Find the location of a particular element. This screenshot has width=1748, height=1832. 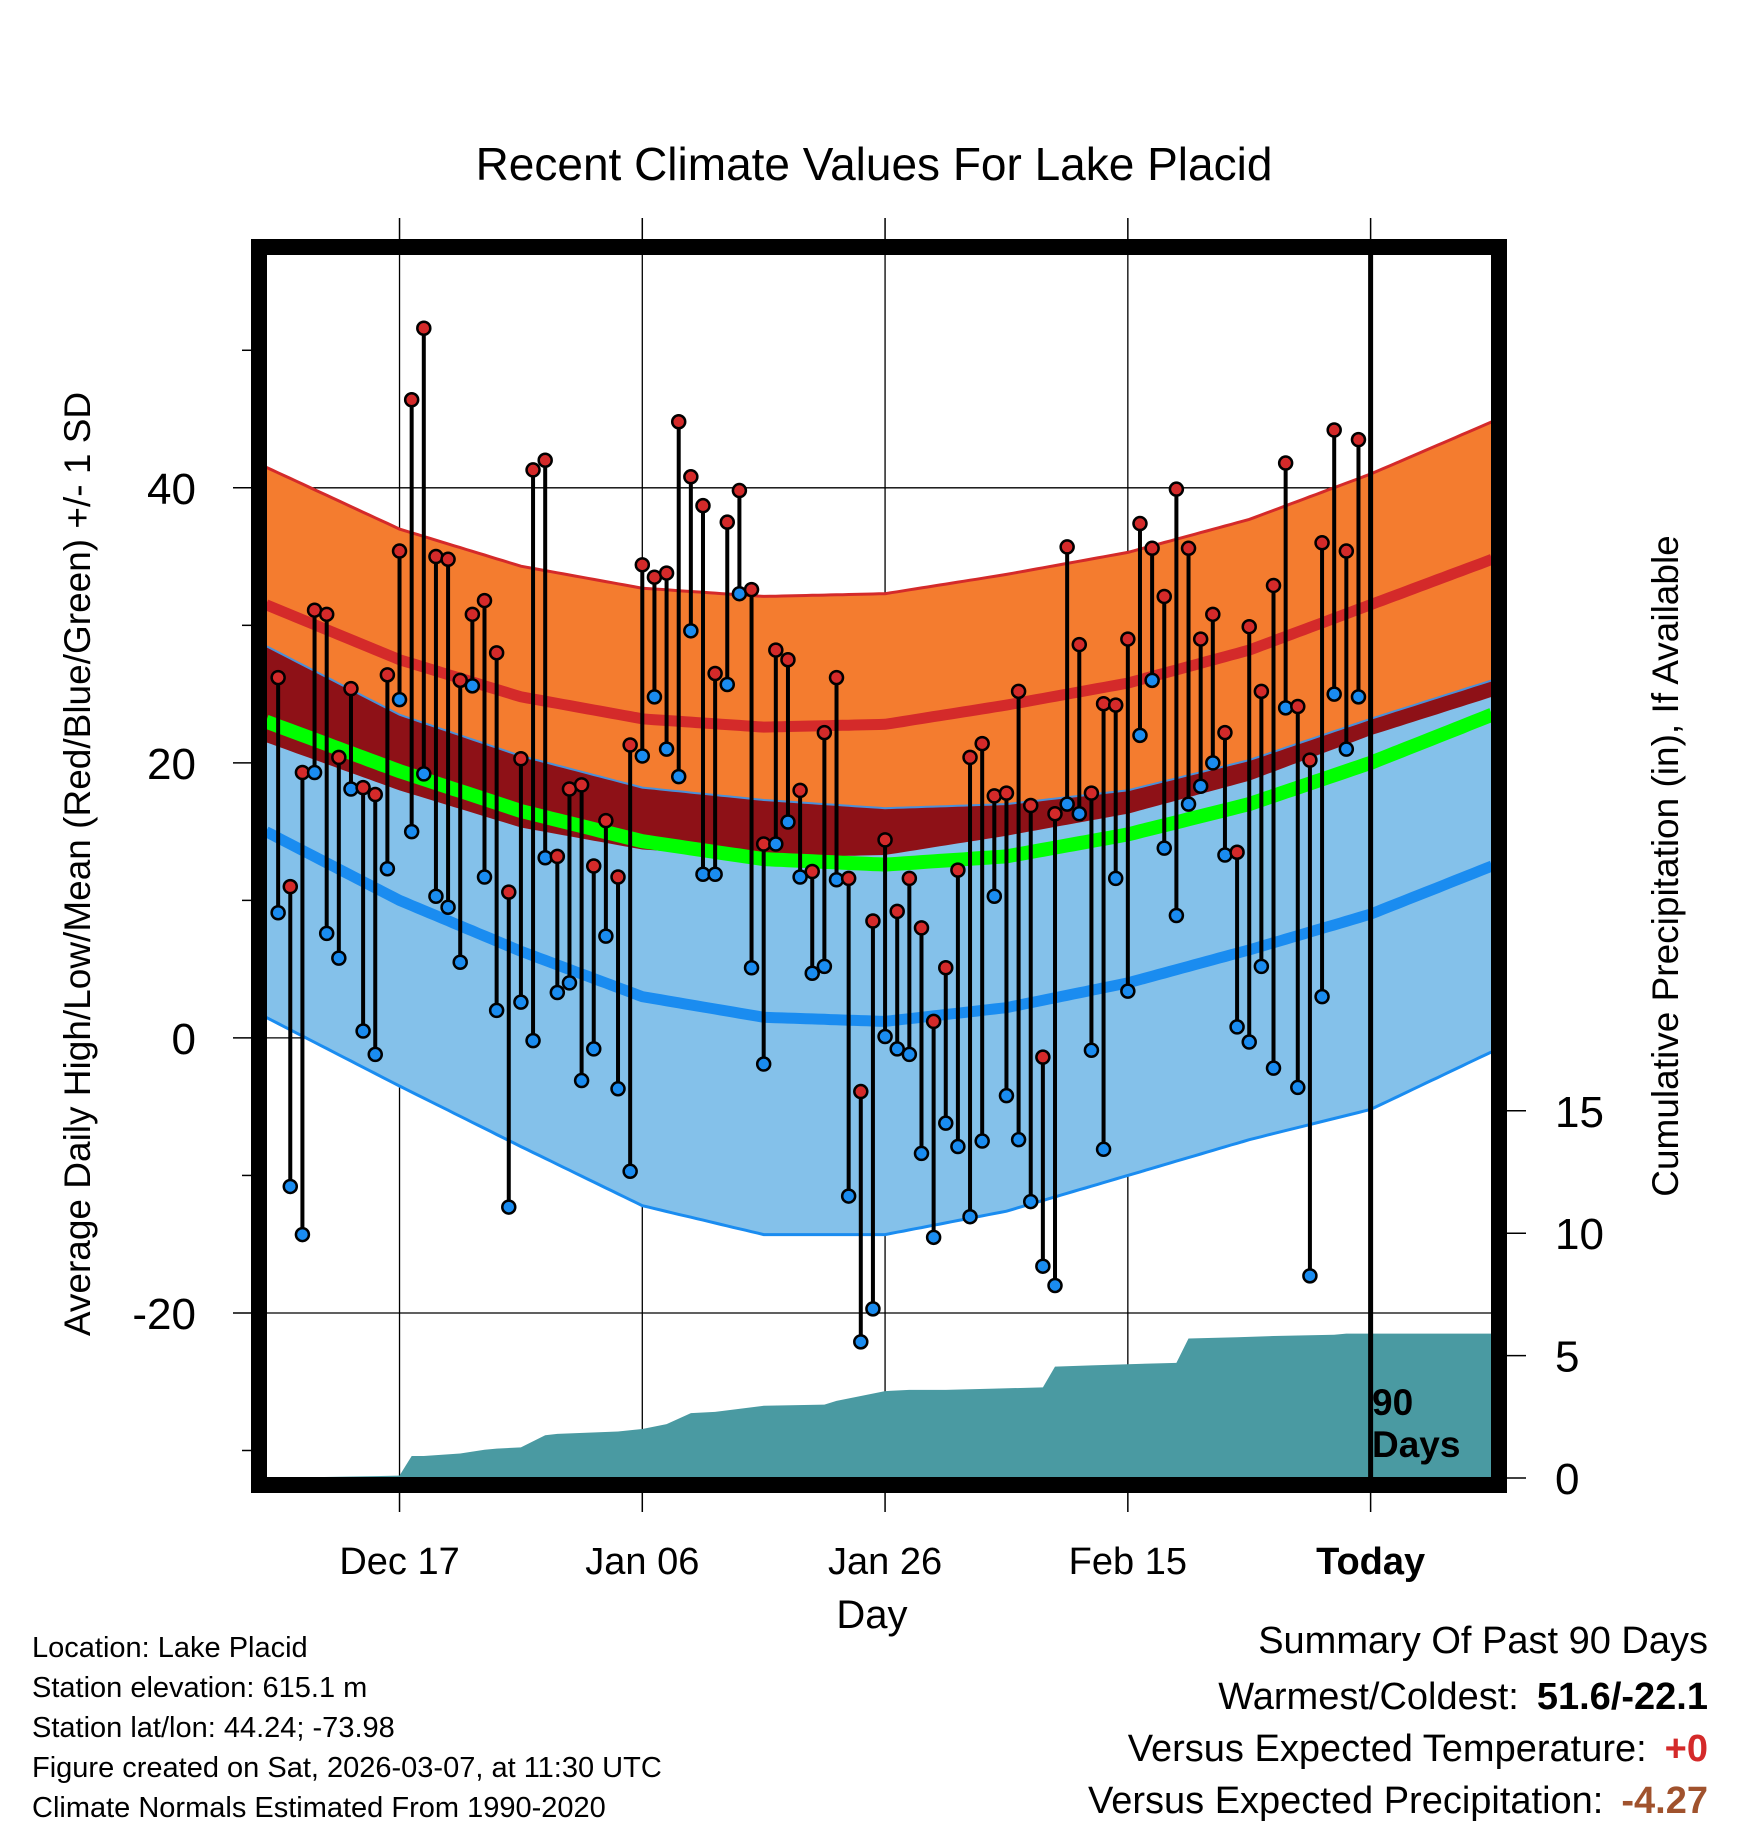

location-text: Location: Lake Placid is located at coordinates (170, 1648).